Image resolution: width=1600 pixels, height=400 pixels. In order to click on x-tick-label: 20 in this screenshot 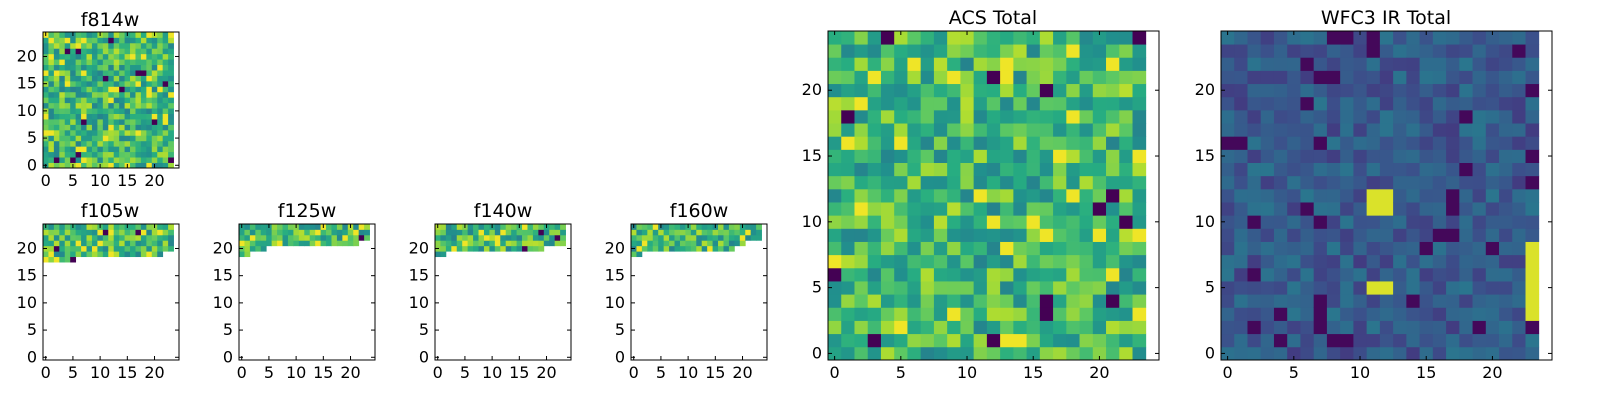, I will do `click(1492, 372)`.